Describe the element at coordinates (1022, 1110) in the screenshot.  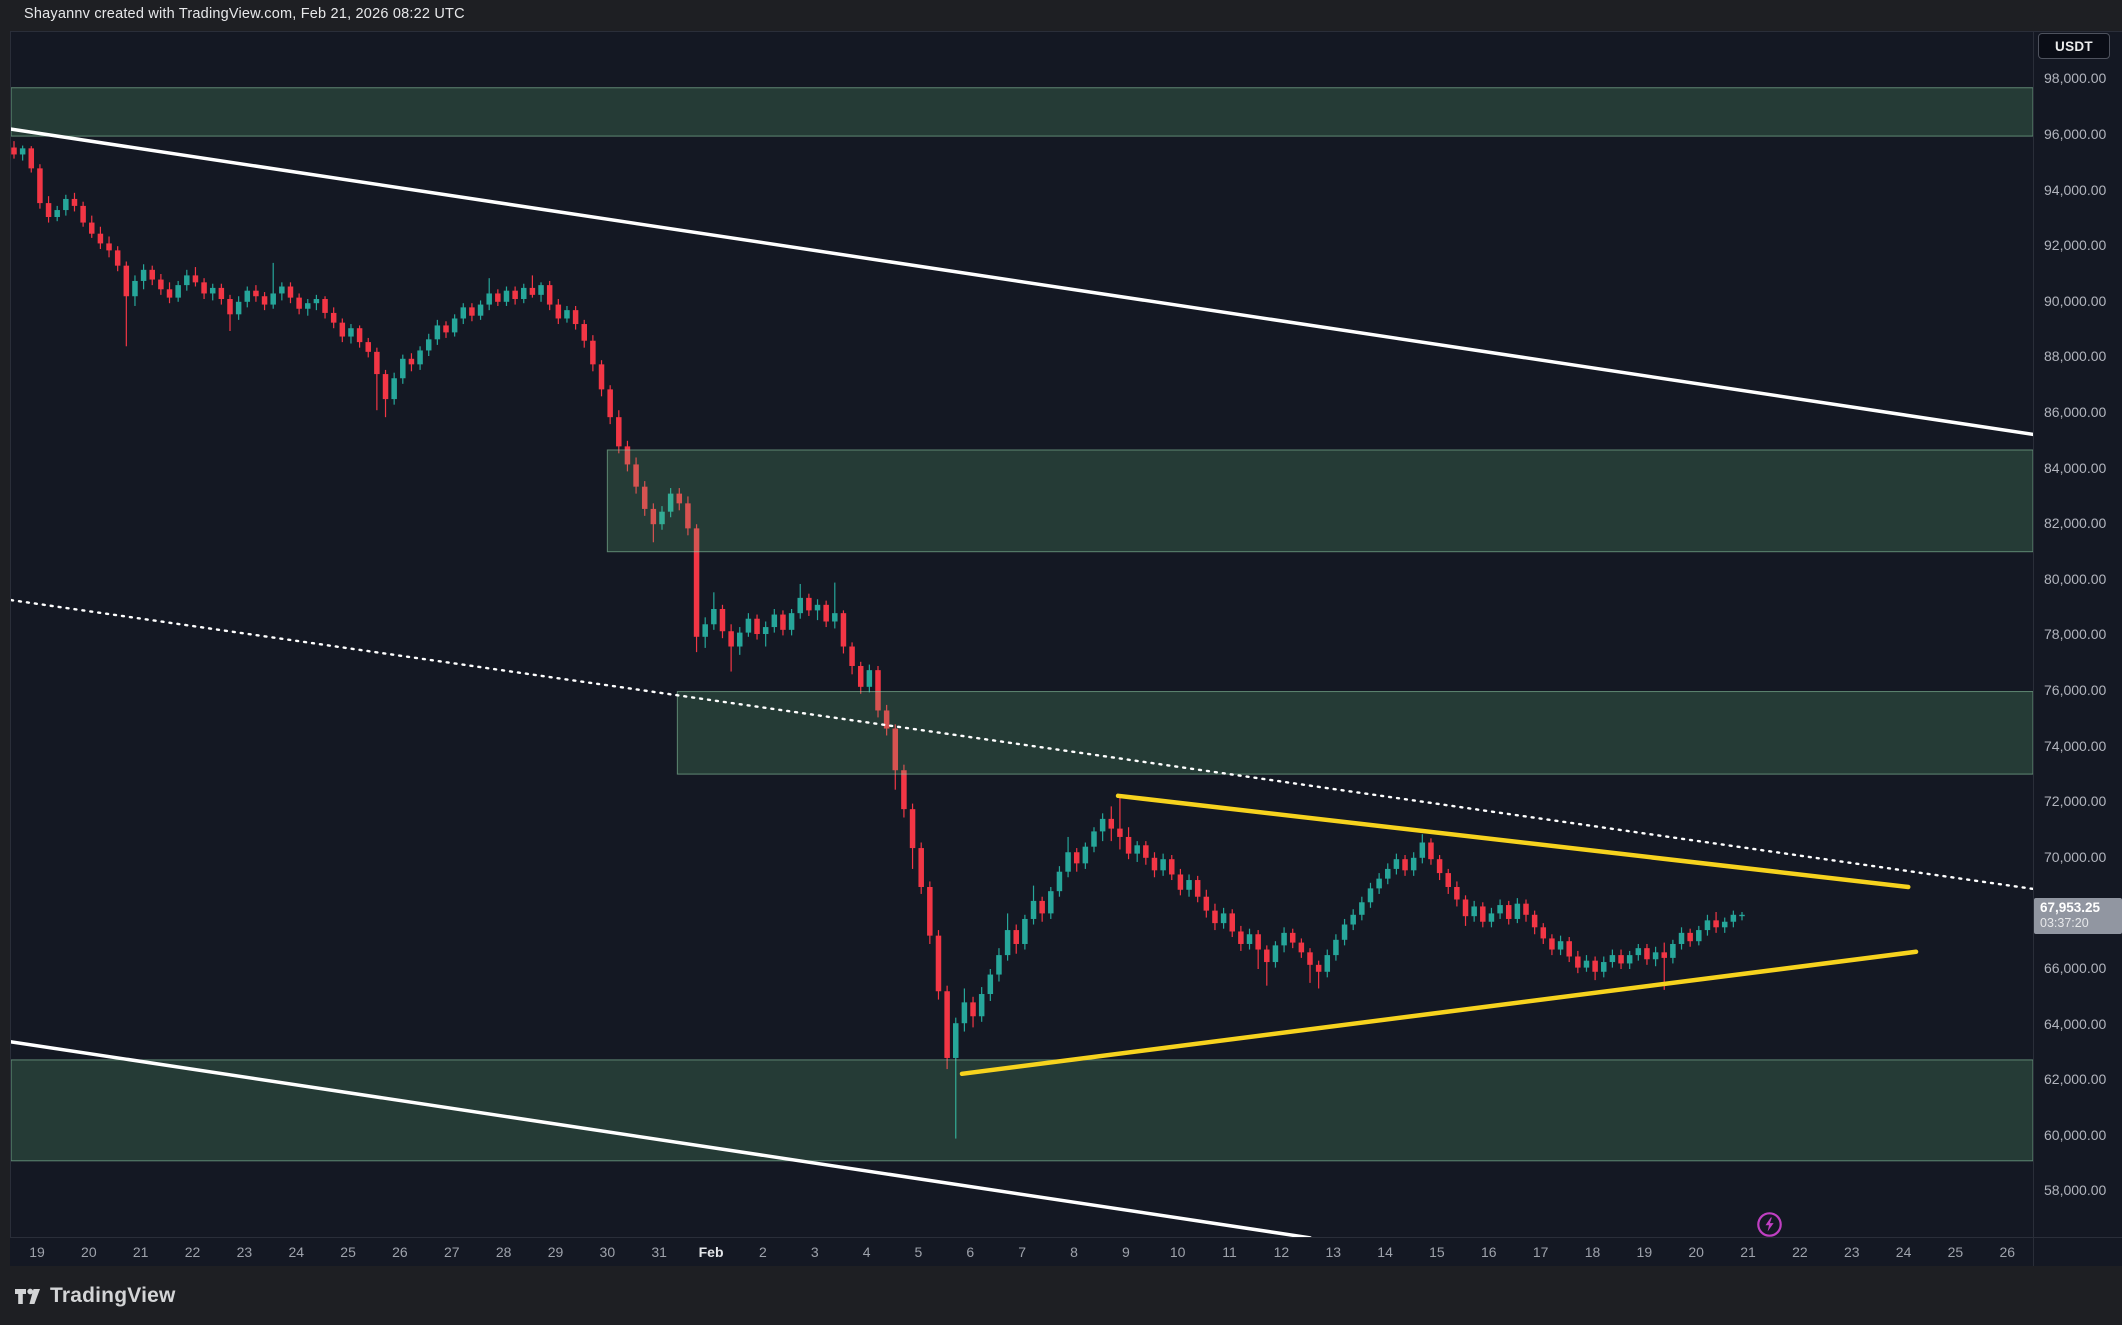
I see `demand-zone-59.1k-62.7k` at that location.